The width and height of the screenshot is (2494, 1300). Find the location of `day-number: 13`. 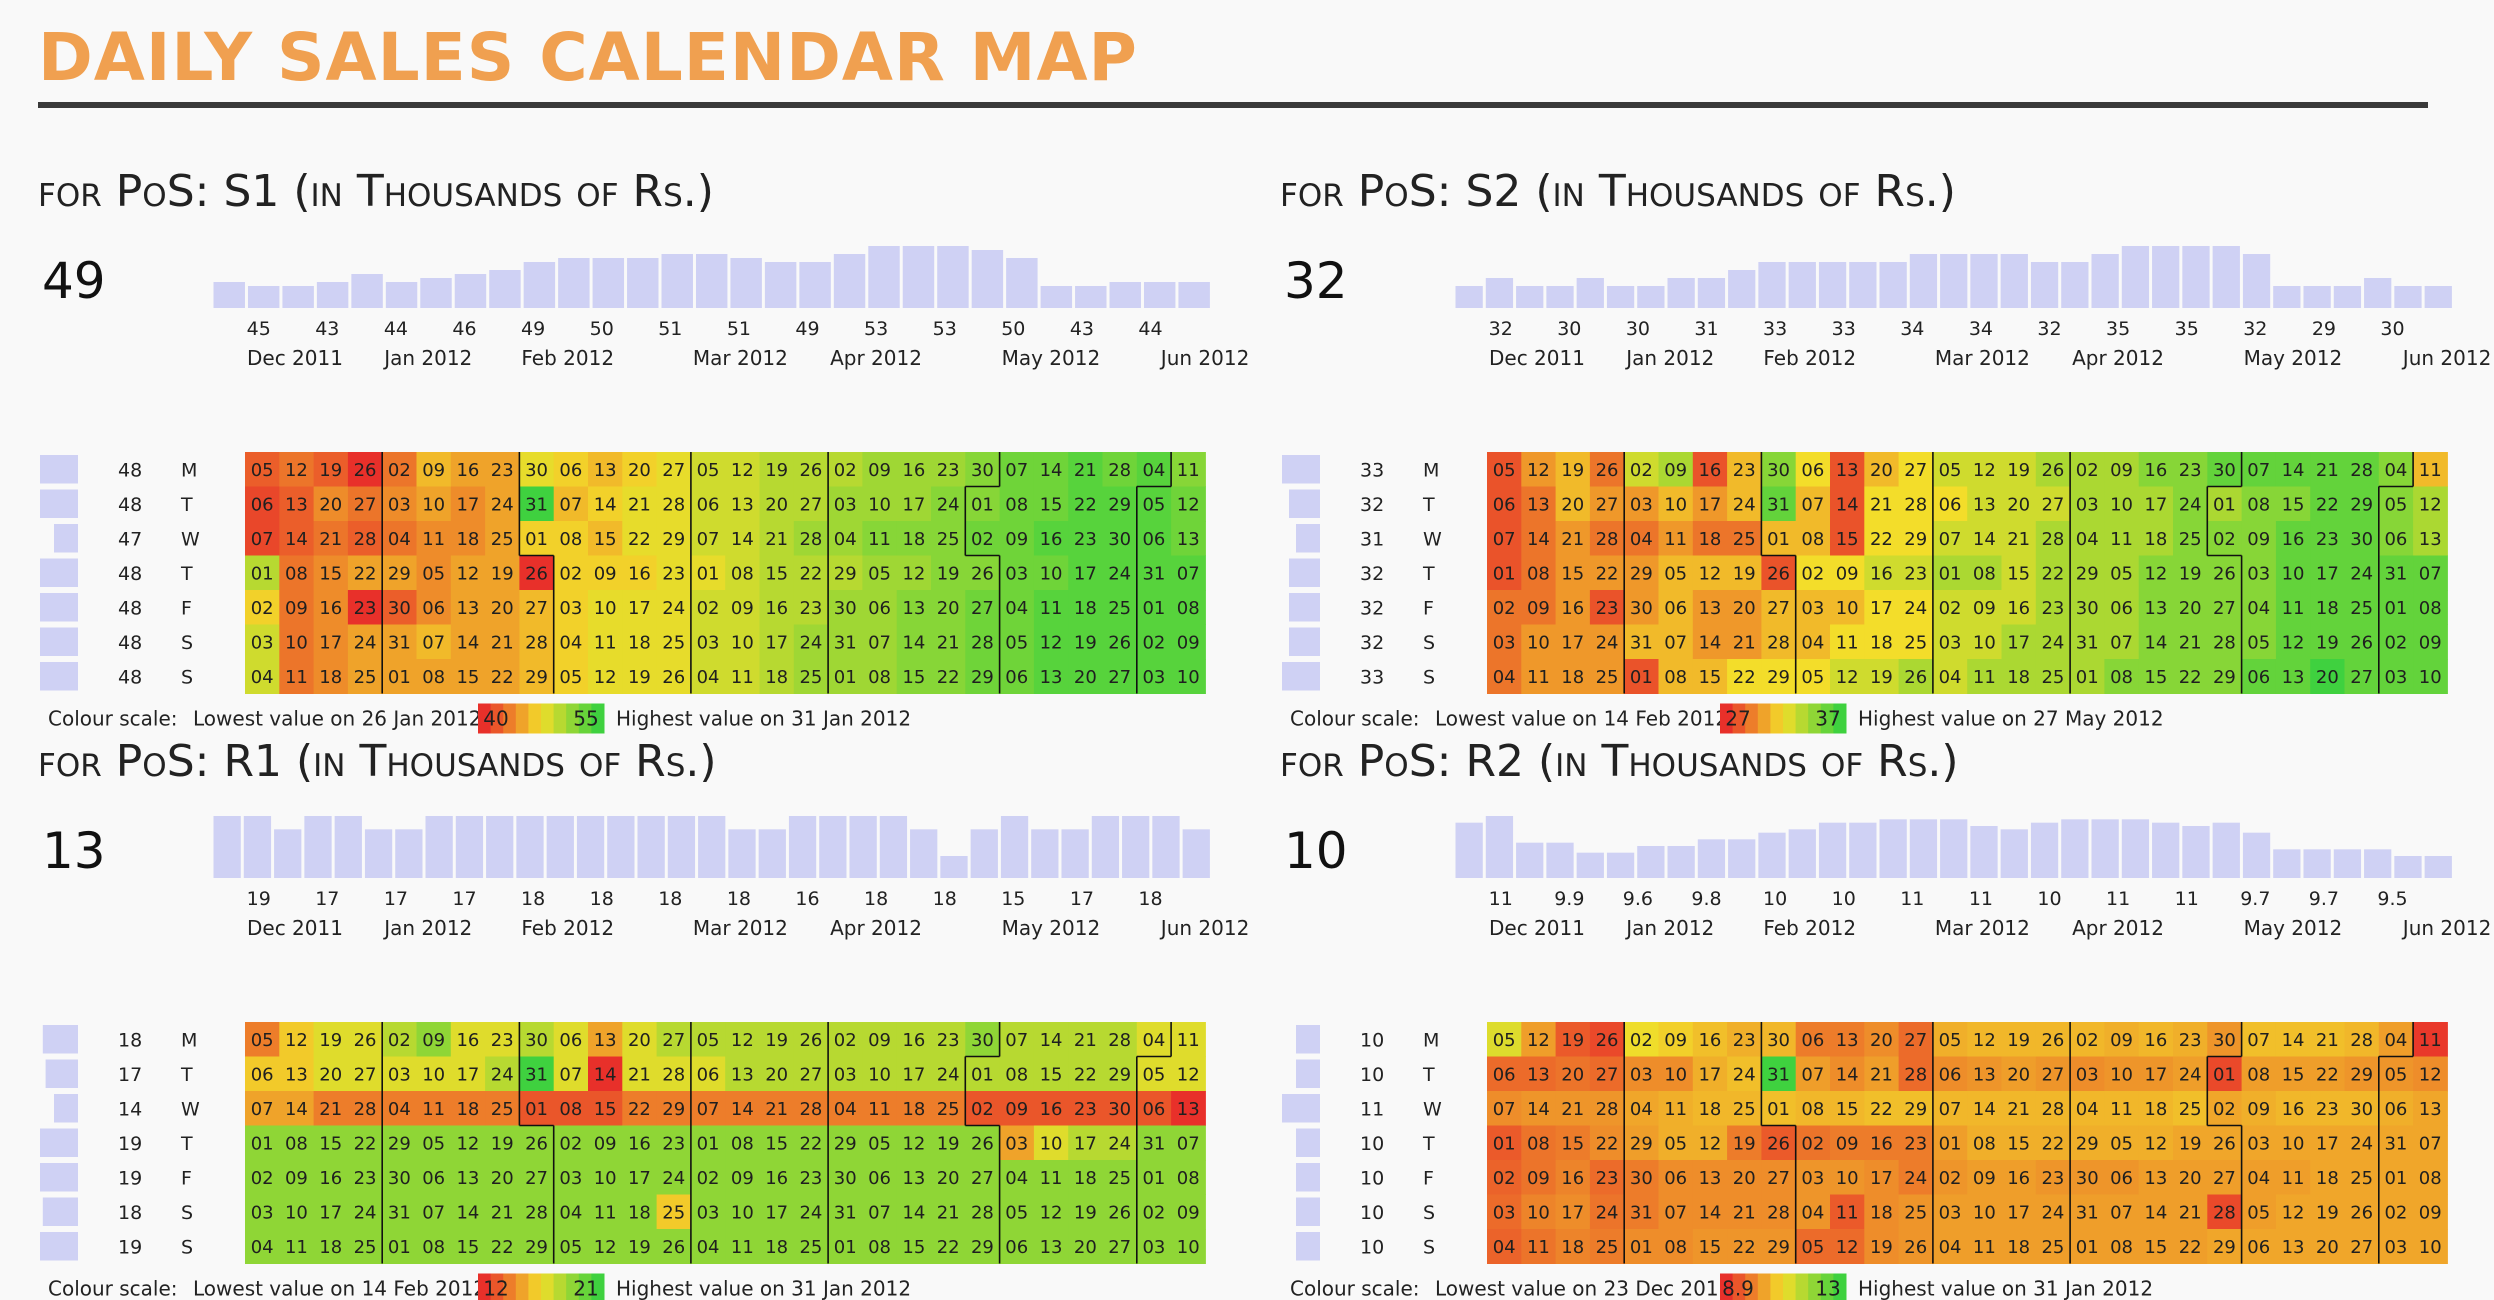

day-number: 13 is located at coordinates (467, 1178).